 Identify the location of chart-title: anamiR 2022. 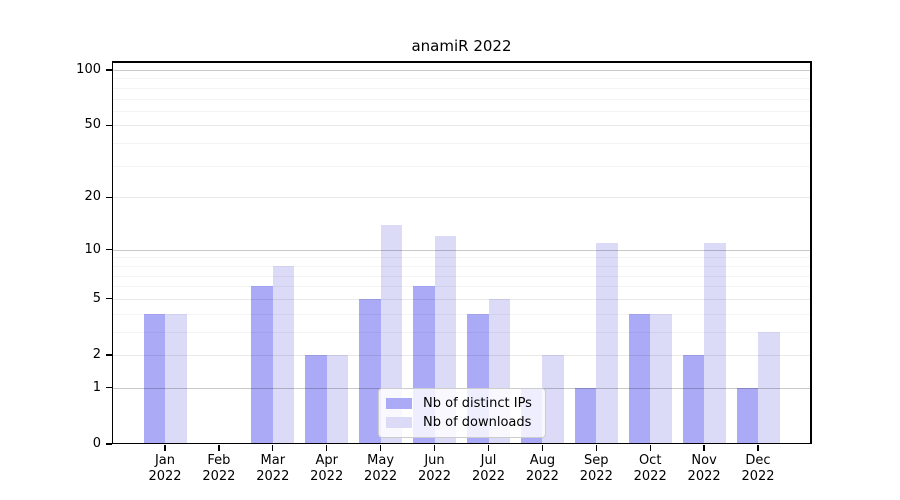
(461, 46).